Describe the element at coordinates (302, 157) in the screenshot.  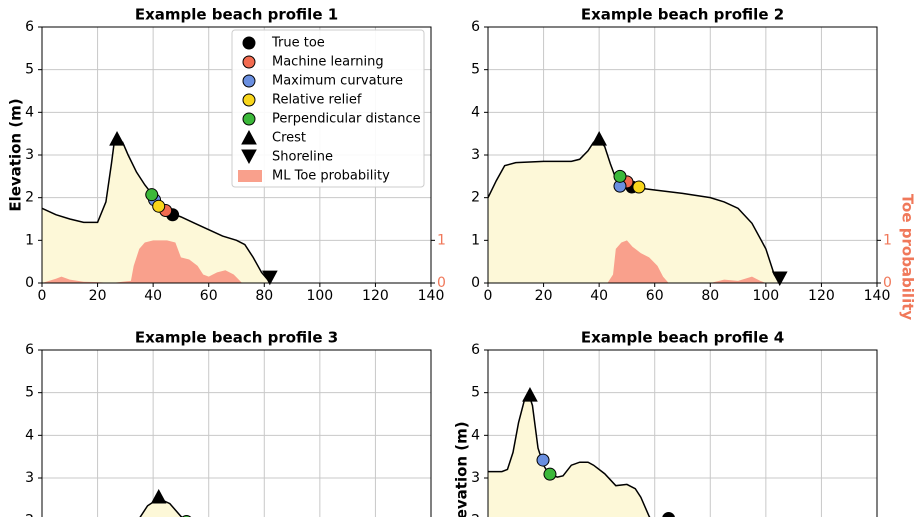
I see `legend-label: Shoreline` at that location.